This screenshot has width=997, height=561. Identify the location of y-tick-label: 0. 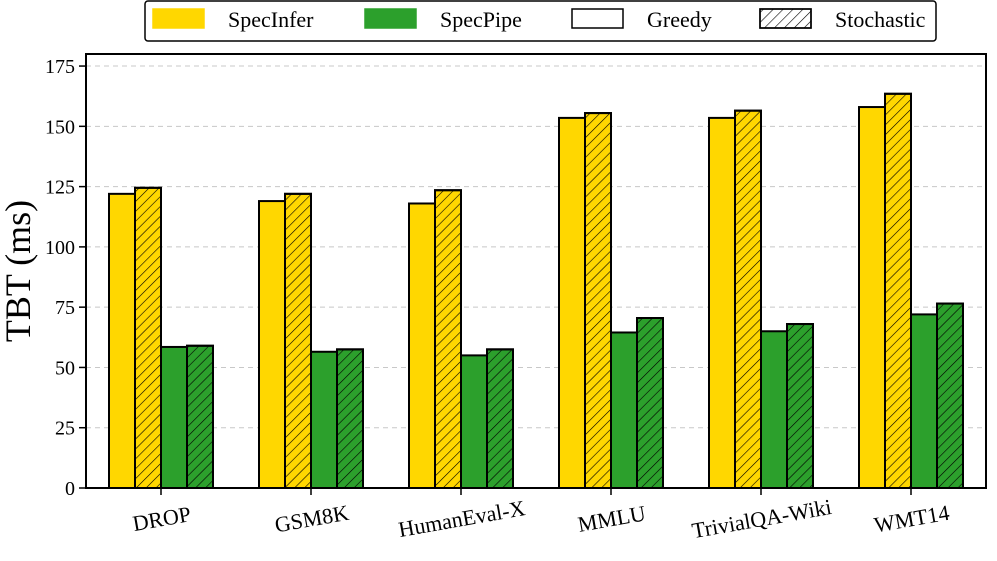
(70, 489).